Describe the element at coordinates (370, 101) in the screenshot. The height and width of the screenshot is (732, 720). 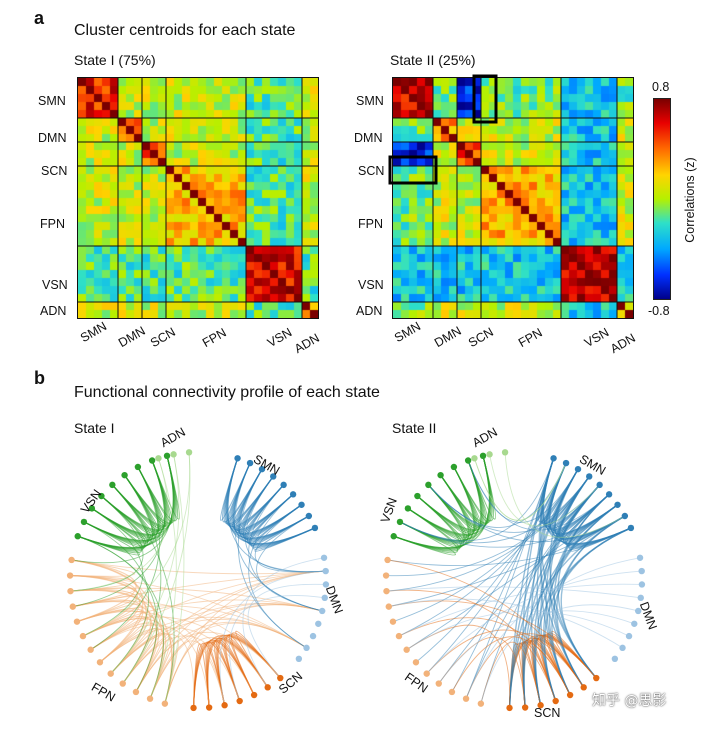
I see `state2-row-label-smn: SMN` at that location.